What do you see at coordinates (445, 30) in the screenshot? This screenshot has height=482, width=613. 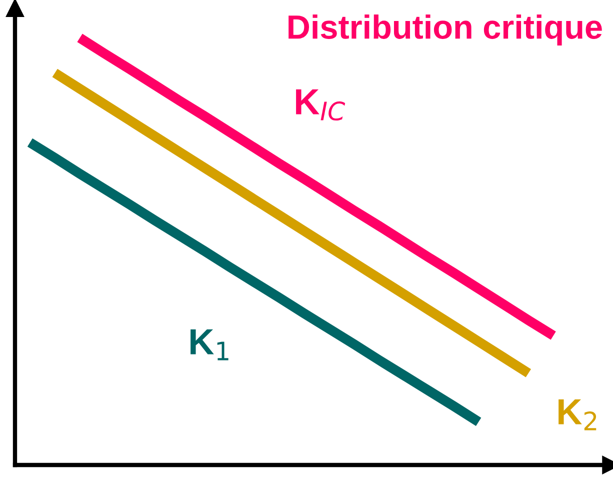 I see `chart-title: Distribution critique` at bounding box center [445, 30].